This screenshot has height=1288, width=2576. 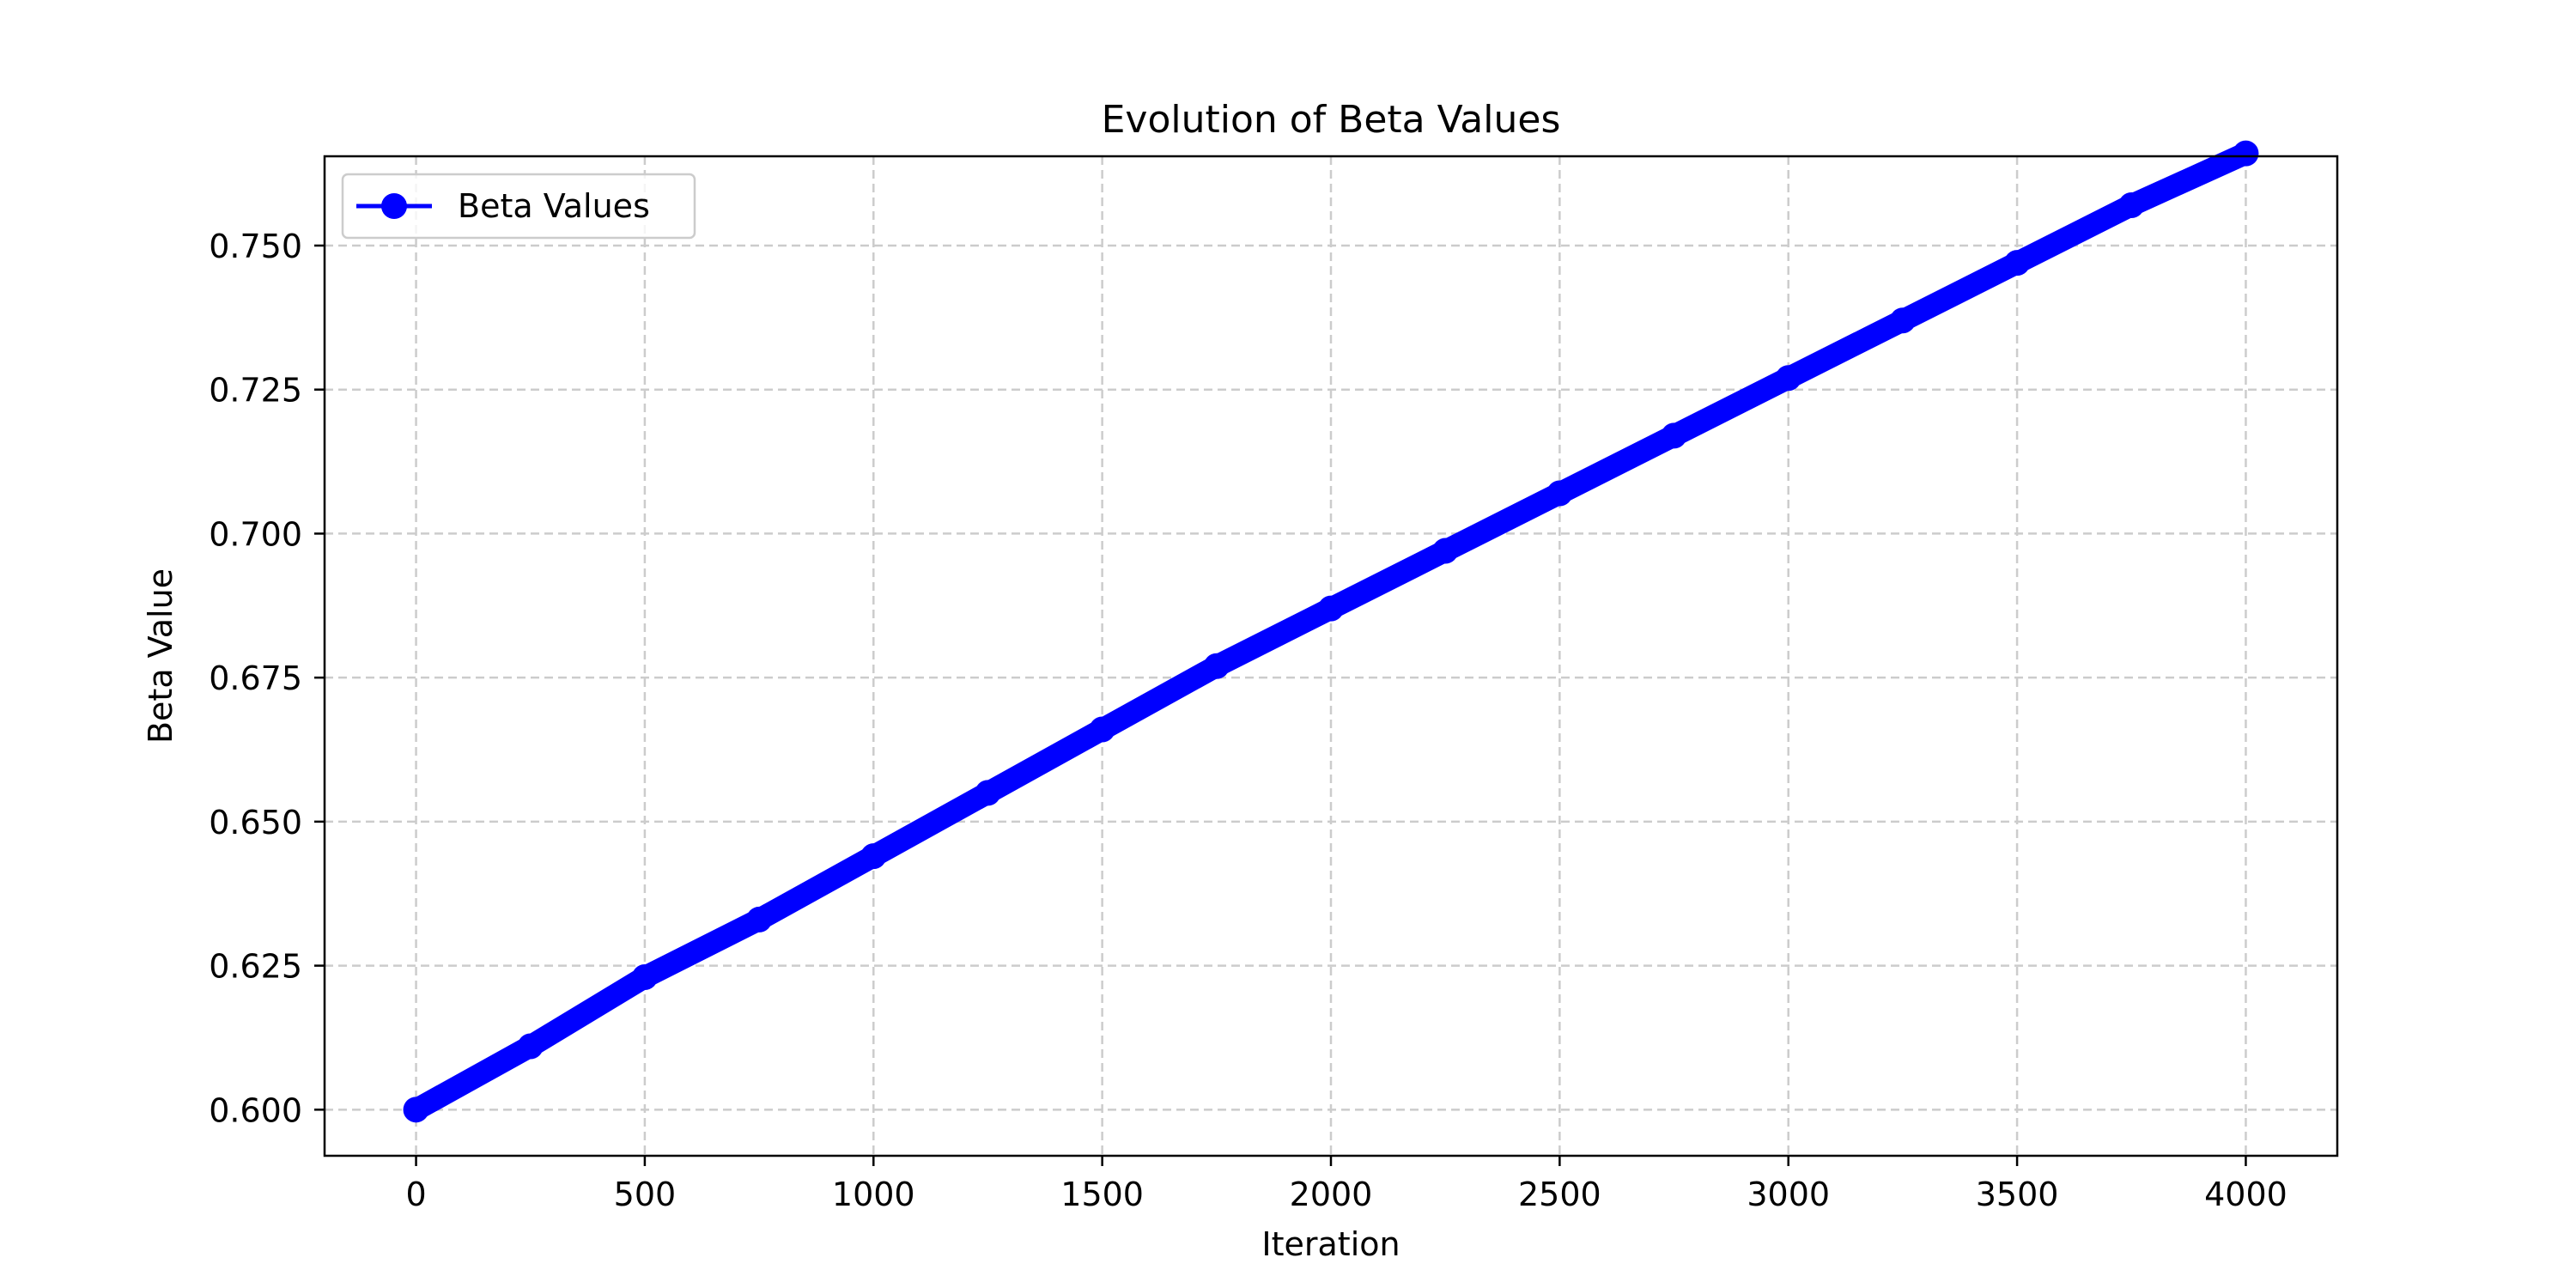 What do you see at coordinates (1331, 120) in the screenshot?
I see `chart-title: Evolution of Beta Values` at bounding box center [1331, 120].